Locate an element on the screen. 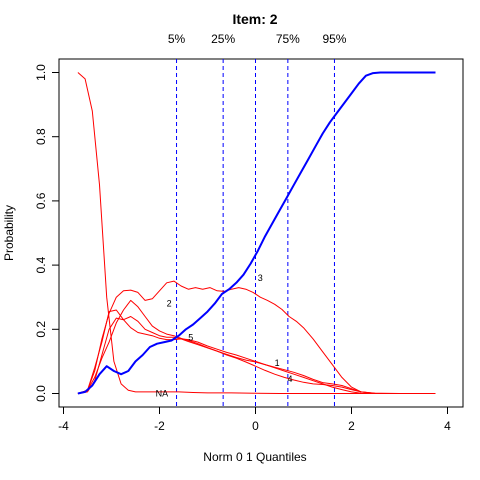  x-tick-label: 4 is located at coordinates (447, 426).